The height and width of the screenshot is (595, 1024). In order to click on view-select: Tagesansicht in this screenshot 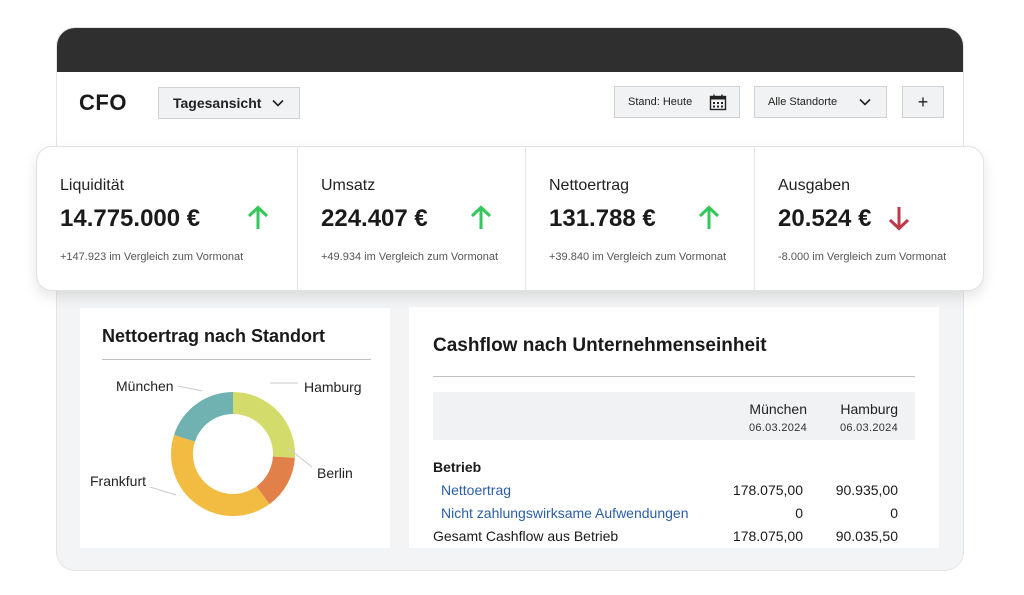, I will do `click(229, 103)`.